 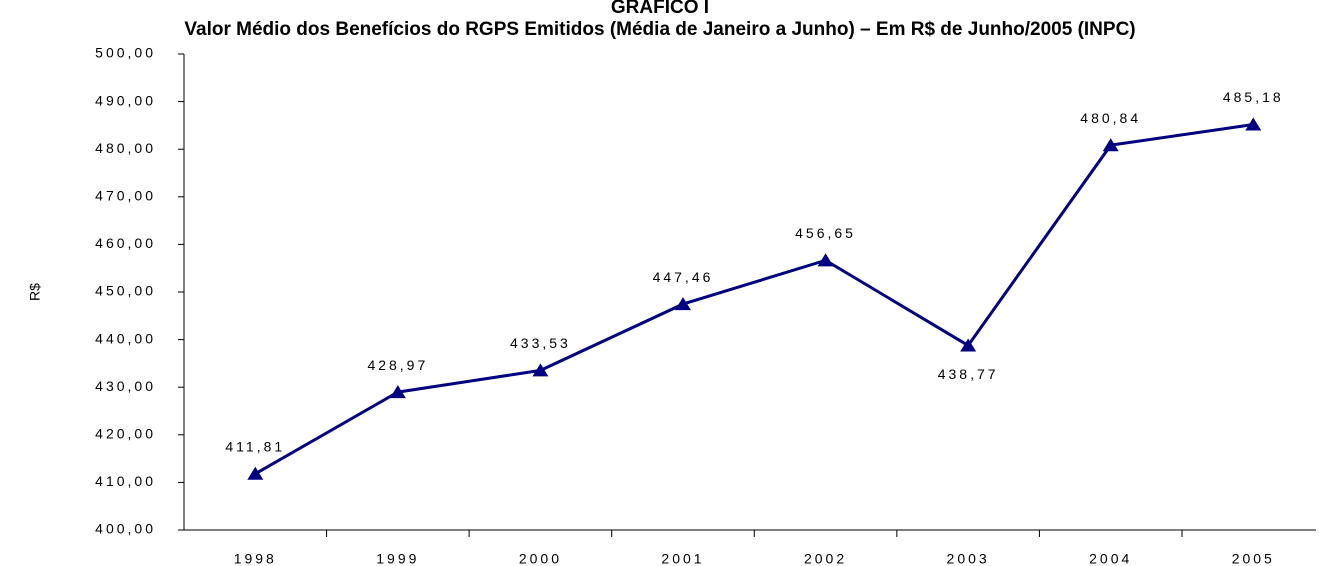 I want to click on y-tick-label: 460,00, so click(x=125, y=243).